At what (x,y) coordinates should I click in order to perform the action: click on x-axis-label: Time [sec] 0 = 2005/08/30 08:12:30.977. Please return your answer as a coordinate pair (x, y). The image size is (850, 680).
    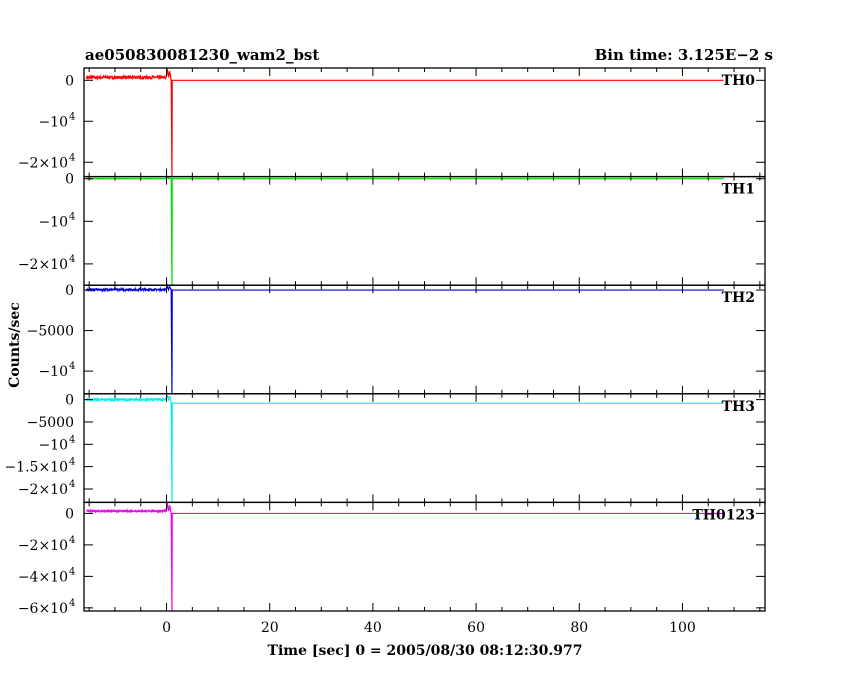
    Looking at the image, I should click on (425, 651).